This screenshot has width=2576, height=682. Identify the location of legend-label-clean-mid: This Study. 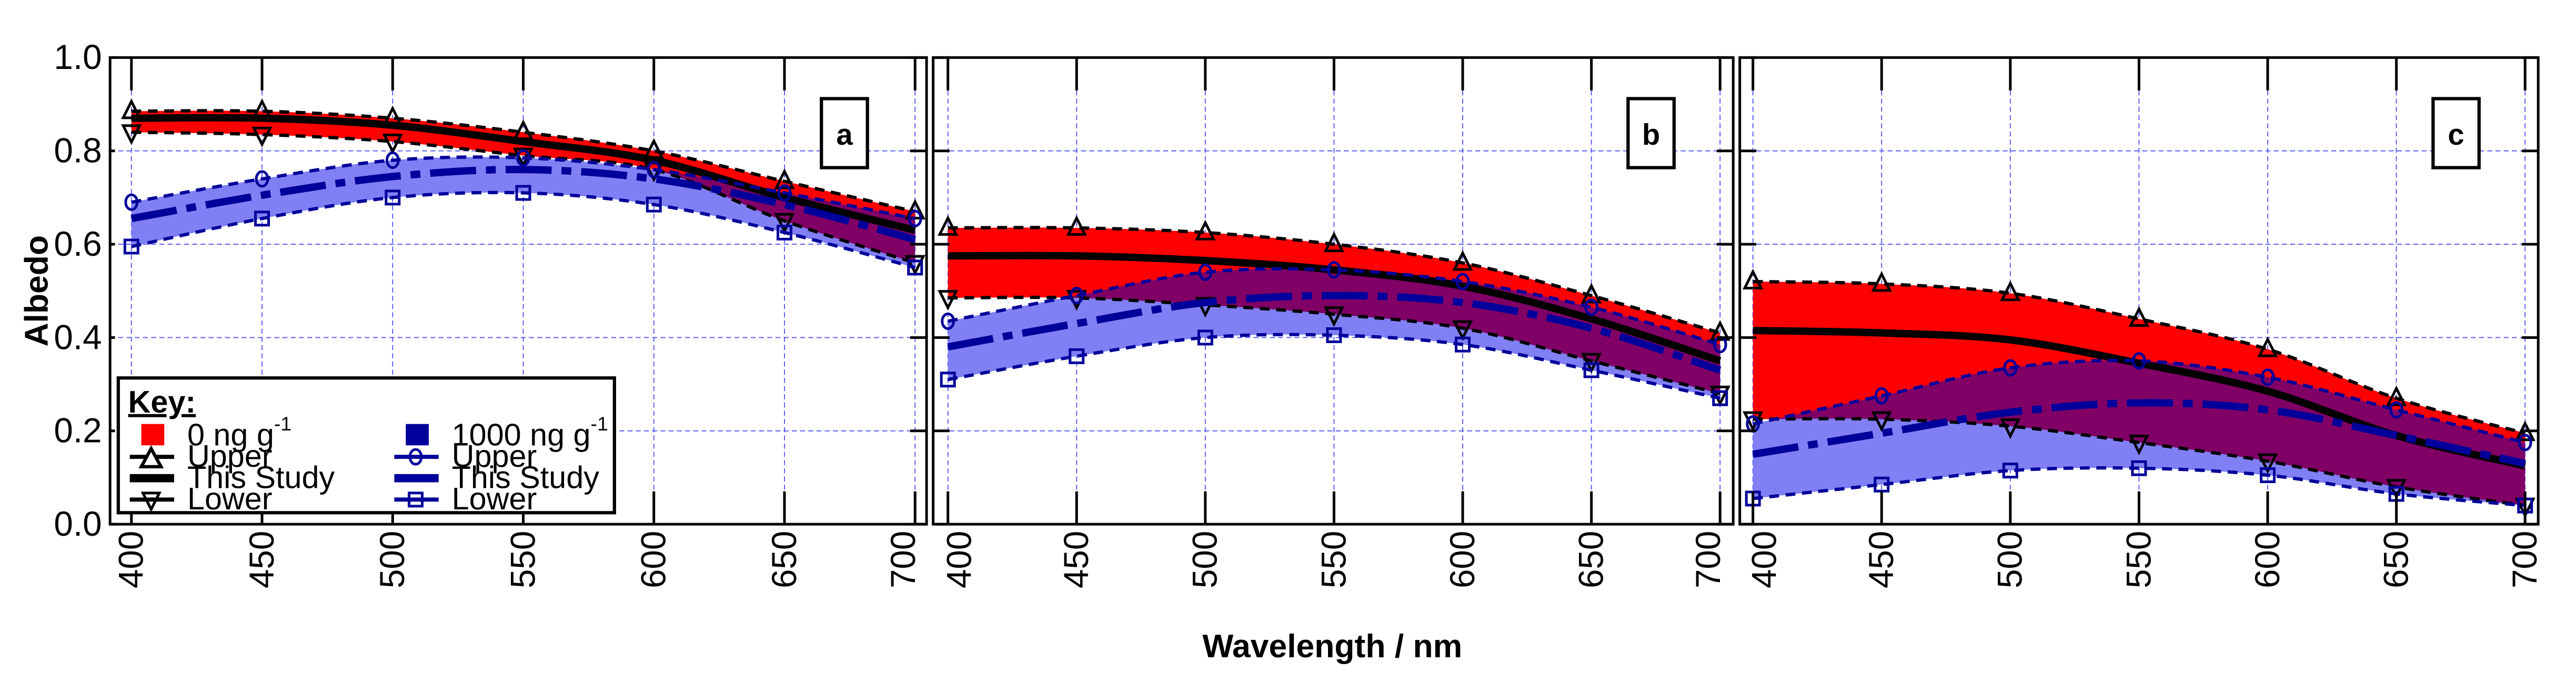
(261, 477).